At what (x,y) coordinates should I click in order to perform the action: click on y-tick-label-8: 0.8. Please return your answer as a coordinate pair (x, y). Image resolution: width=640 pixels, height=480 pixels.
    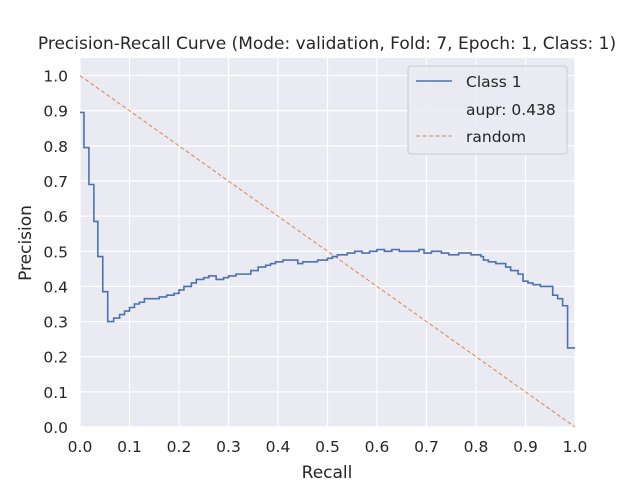
    Looking at the image, I should click on (55, 147).